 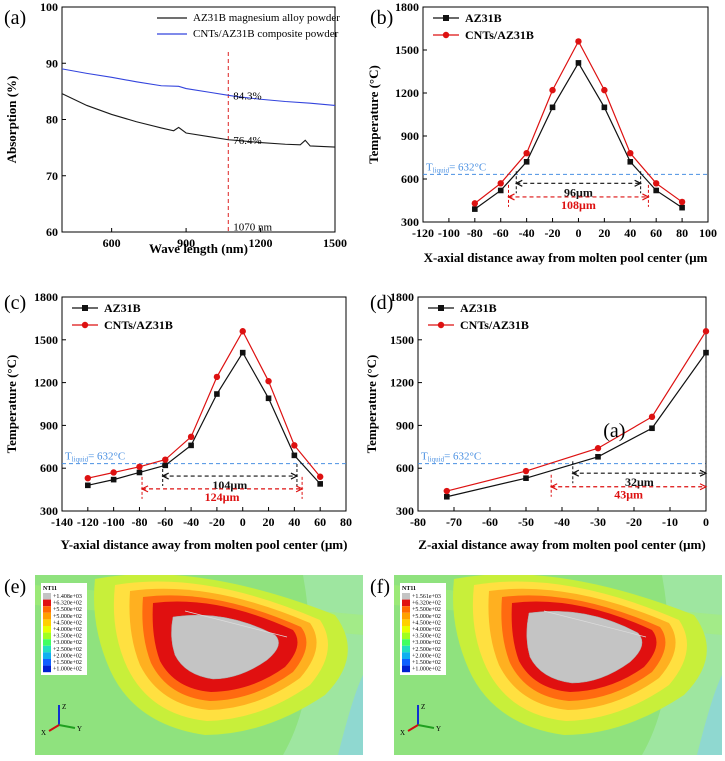 What do you see at coordinates (438, 729) in the screenshot?
I see `triad-y-label: Y` at bounding box center [438, 729].